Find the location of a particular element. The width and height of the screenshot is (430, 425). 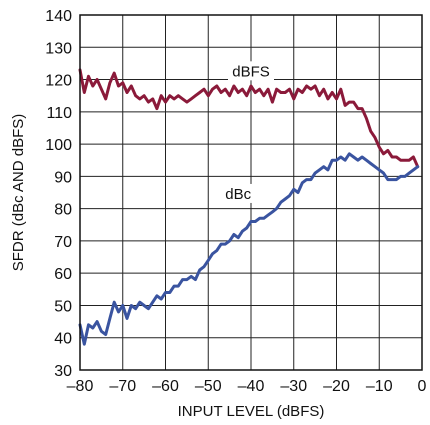

y-tick-label: 140 is located at coordinates (58, 16).